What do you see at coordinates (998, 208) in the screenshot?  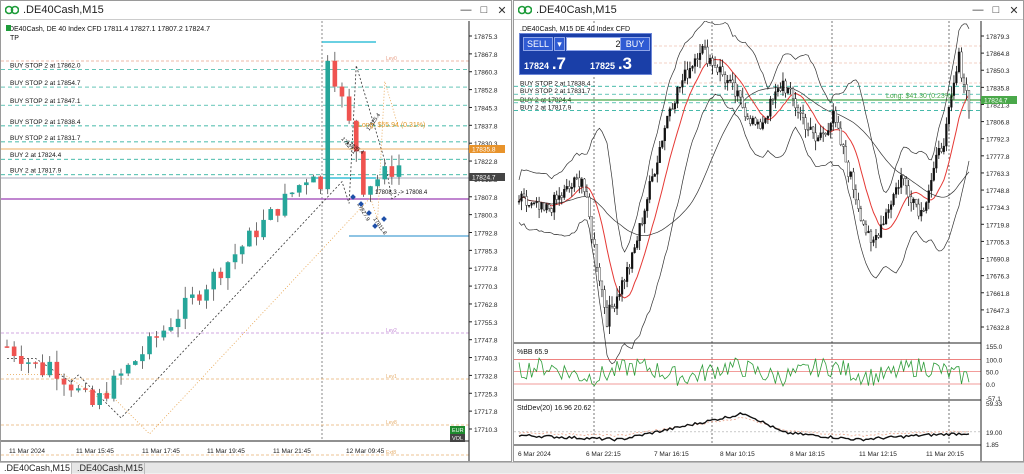 I see `price-tick-label: 17734.3` at bounding box center [998, 208].